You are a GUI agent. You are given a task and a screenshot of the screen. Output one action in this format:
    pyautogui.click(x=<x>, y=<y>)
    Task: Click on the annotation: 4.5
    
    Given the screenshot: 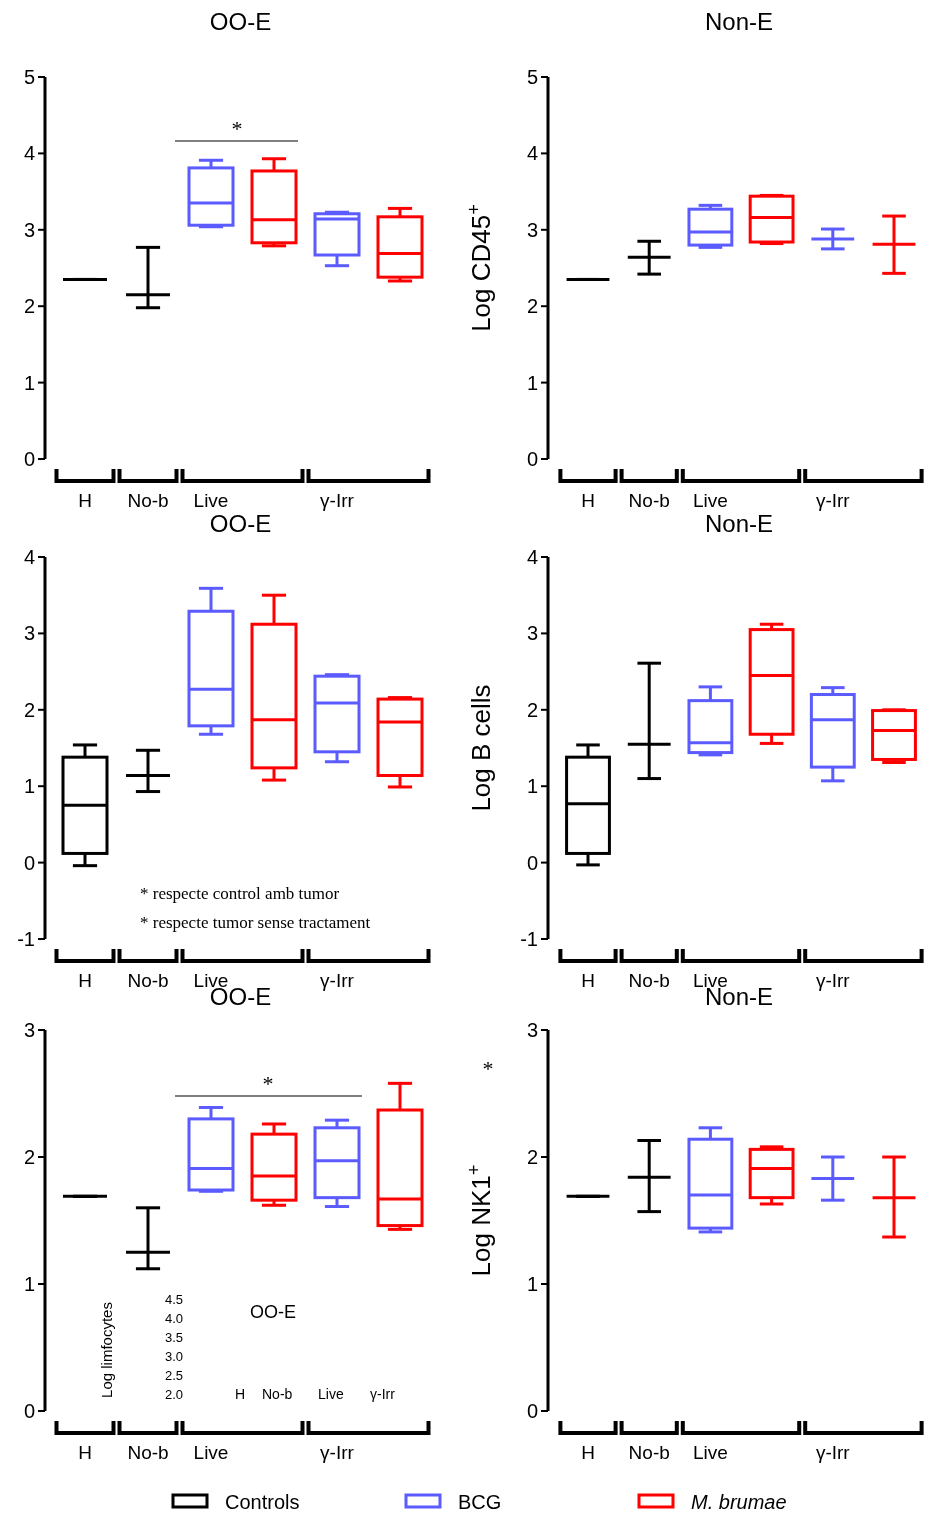 What is the action you would take?
    pyautogui.click(x=174, y=1299)
    